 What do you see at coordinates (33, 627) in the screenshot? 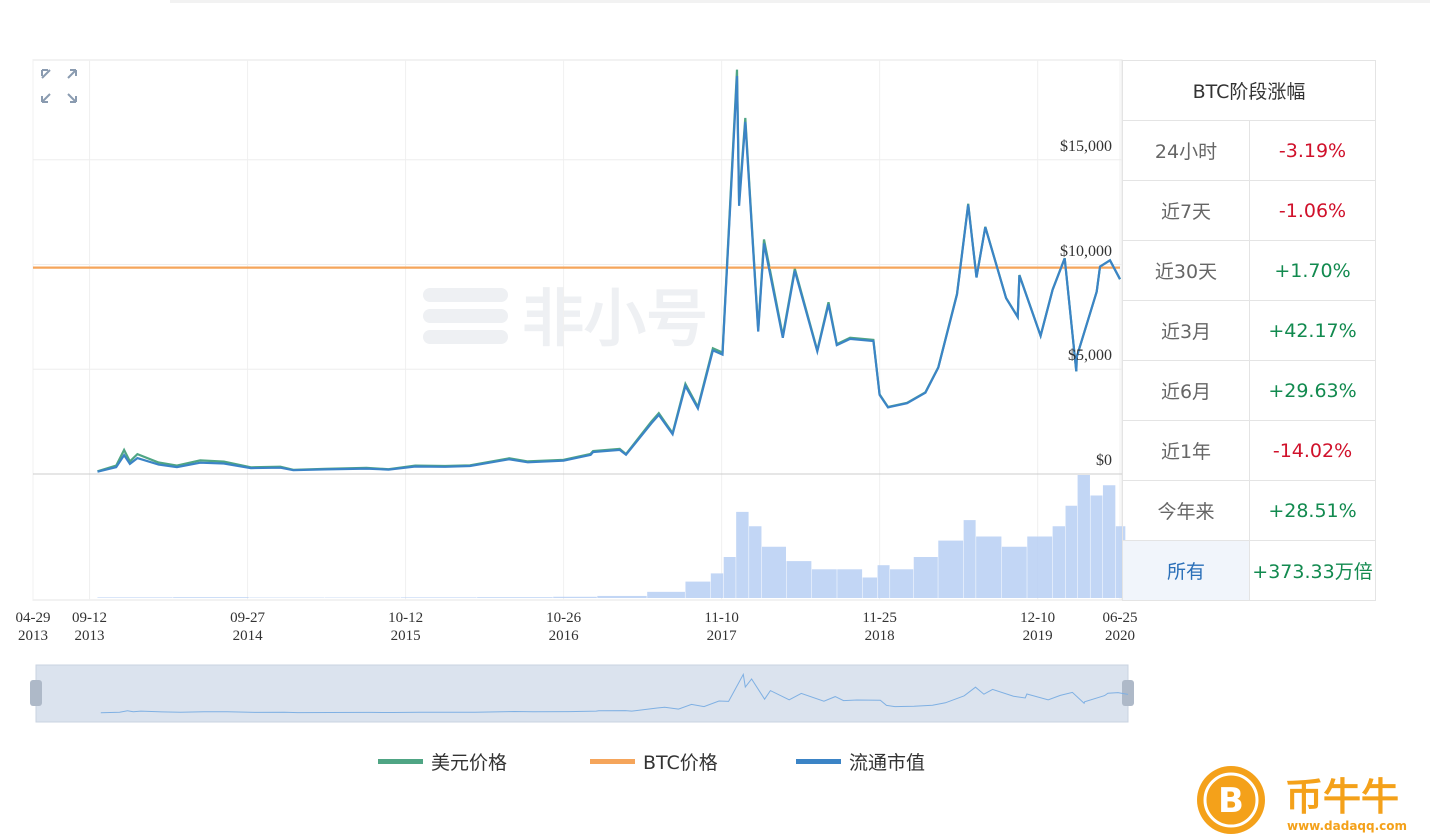
I see `x-tick-label: 04-29 2013` at bounding box center [33, 627].